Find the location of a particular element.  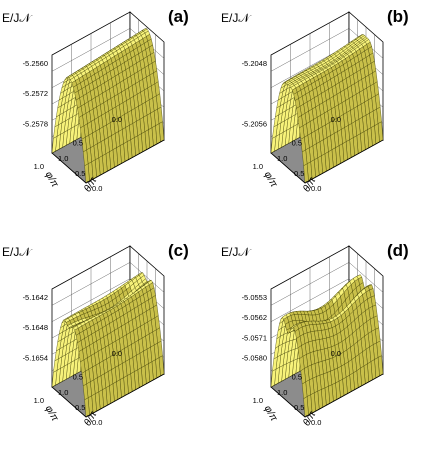

z-tick-label: -5.1642 is located at coordinates (35, 297).